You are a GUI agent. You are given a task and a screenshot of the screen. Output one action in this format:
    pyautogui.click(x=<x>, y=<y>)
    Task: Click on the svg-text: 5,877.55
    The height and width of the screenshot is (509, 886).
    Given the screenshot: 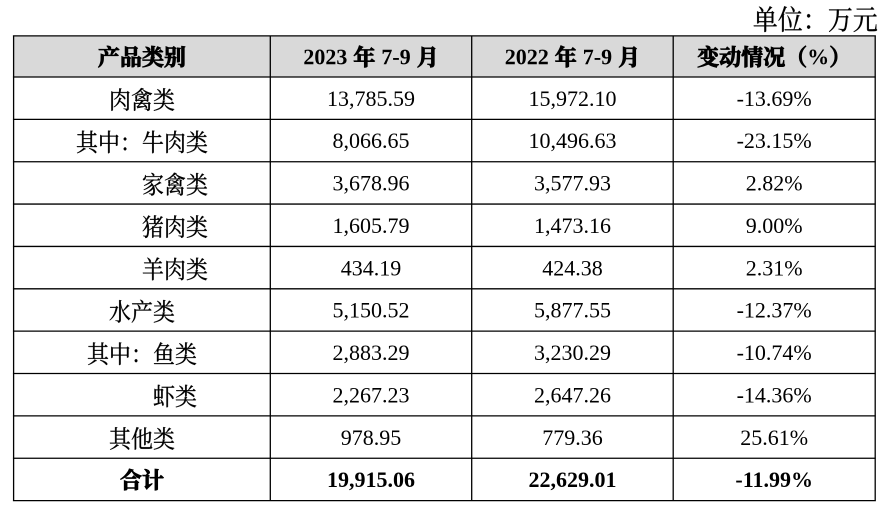 What is the action you would take?
    pyautogui.click(x=572, y=310)
    